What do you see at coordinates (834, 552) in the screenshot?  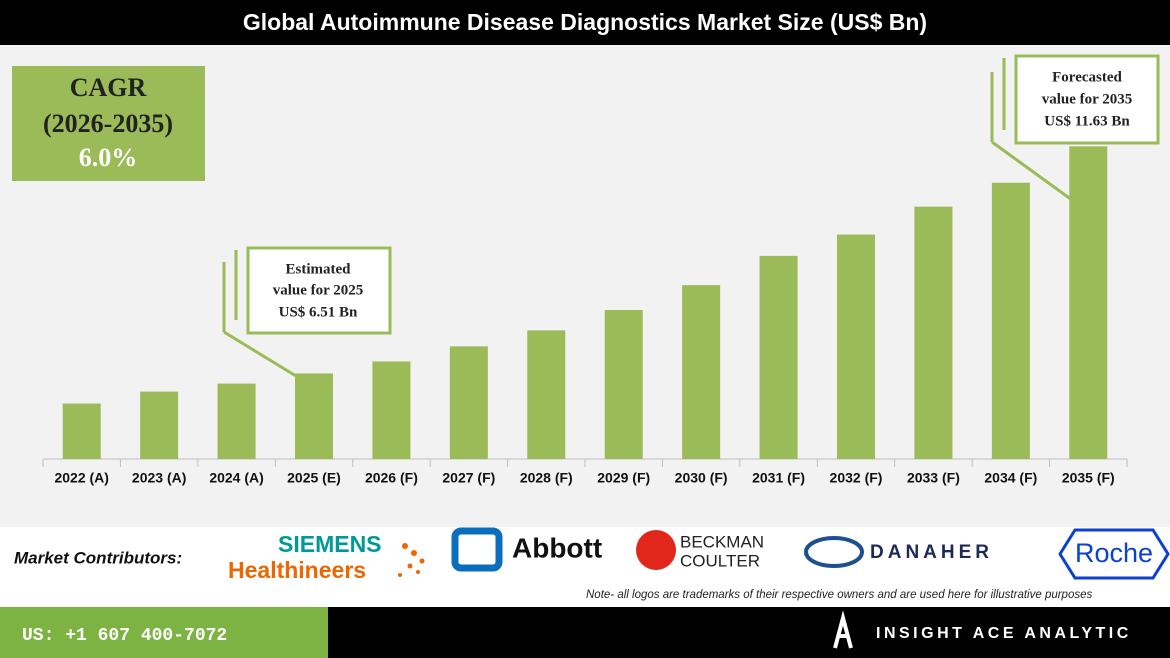 I see `logo-danaher-icon` at bounding box center [834, 552].